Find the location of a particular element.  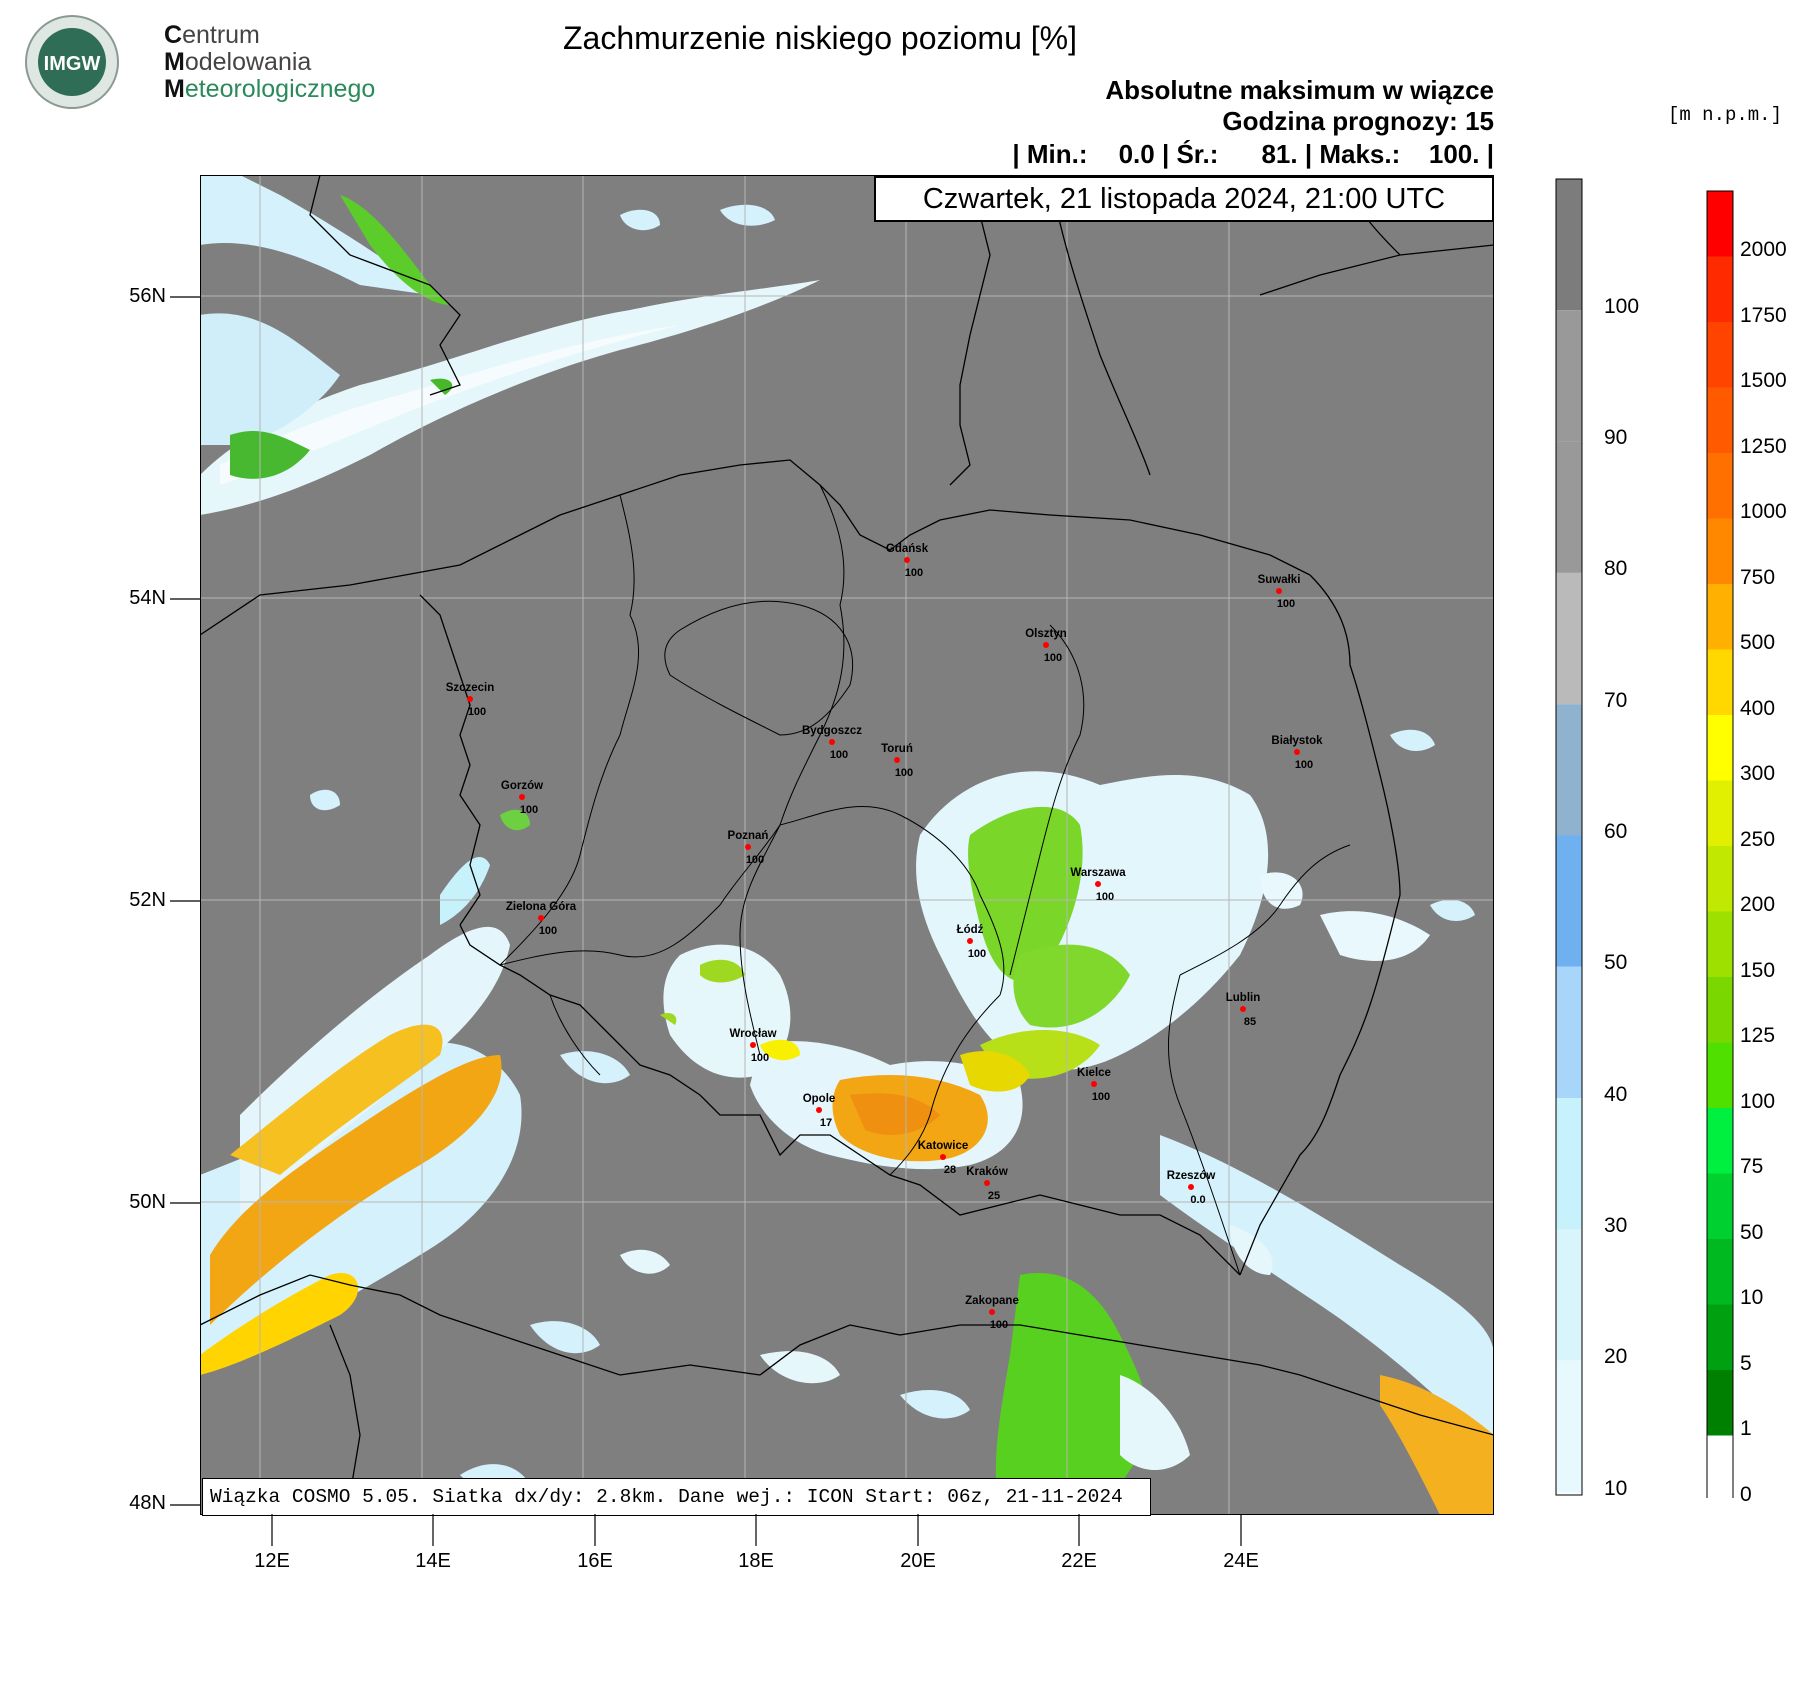

city-name: Poznań is located at coordinates (748, 836).